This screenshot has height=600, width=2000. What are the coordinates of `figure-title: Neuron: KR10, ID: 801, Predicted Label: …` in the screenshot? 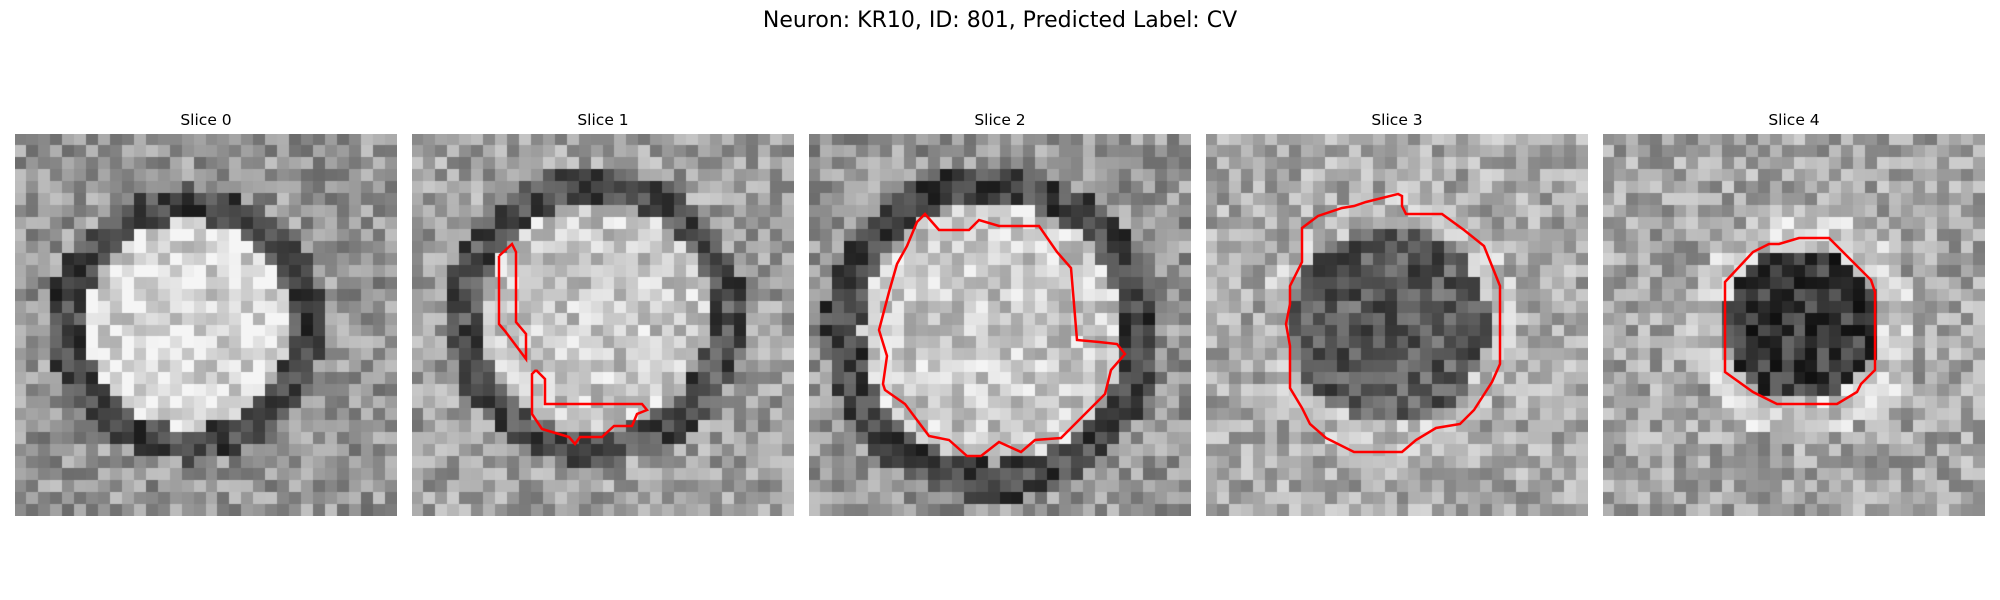 It's located at (1000, 20).